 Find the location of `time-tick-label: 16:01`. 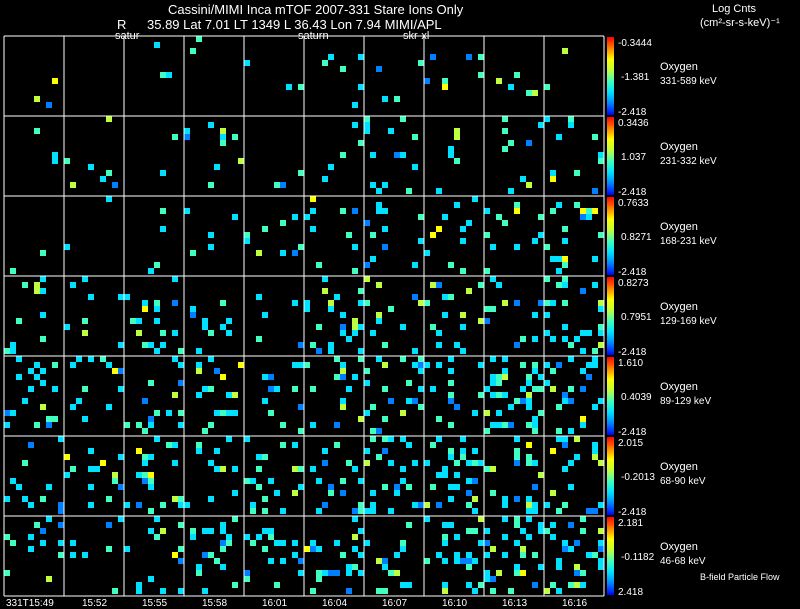

time-tick-label: 16:01 is located at coordinates (274, 603).